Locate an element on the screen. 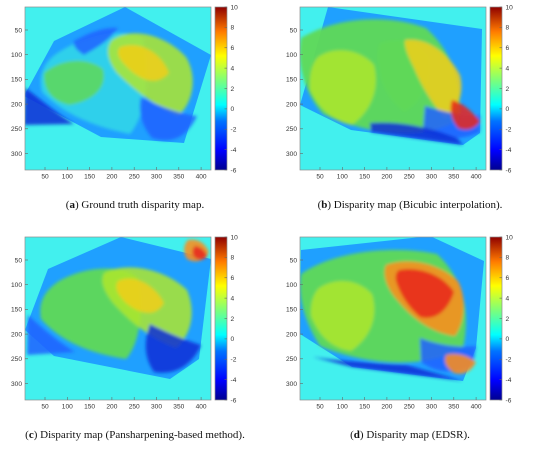  figure-caption: (a) Ground truth disparity map. is located at coordinates (135, 205).